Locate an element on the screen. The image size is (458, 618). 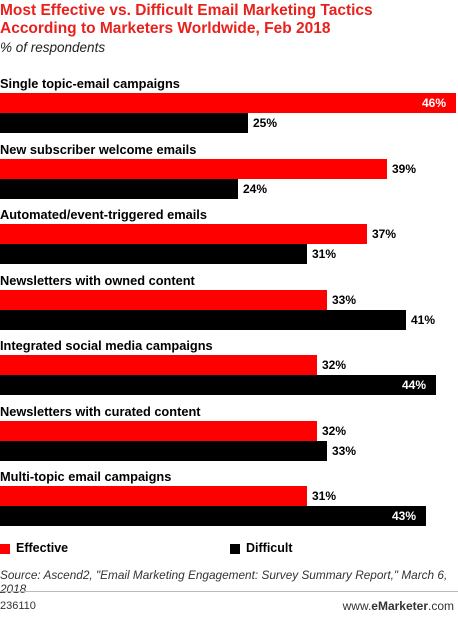
category-label: Multi-topic email campaigns is located at coordinates (86, 476).